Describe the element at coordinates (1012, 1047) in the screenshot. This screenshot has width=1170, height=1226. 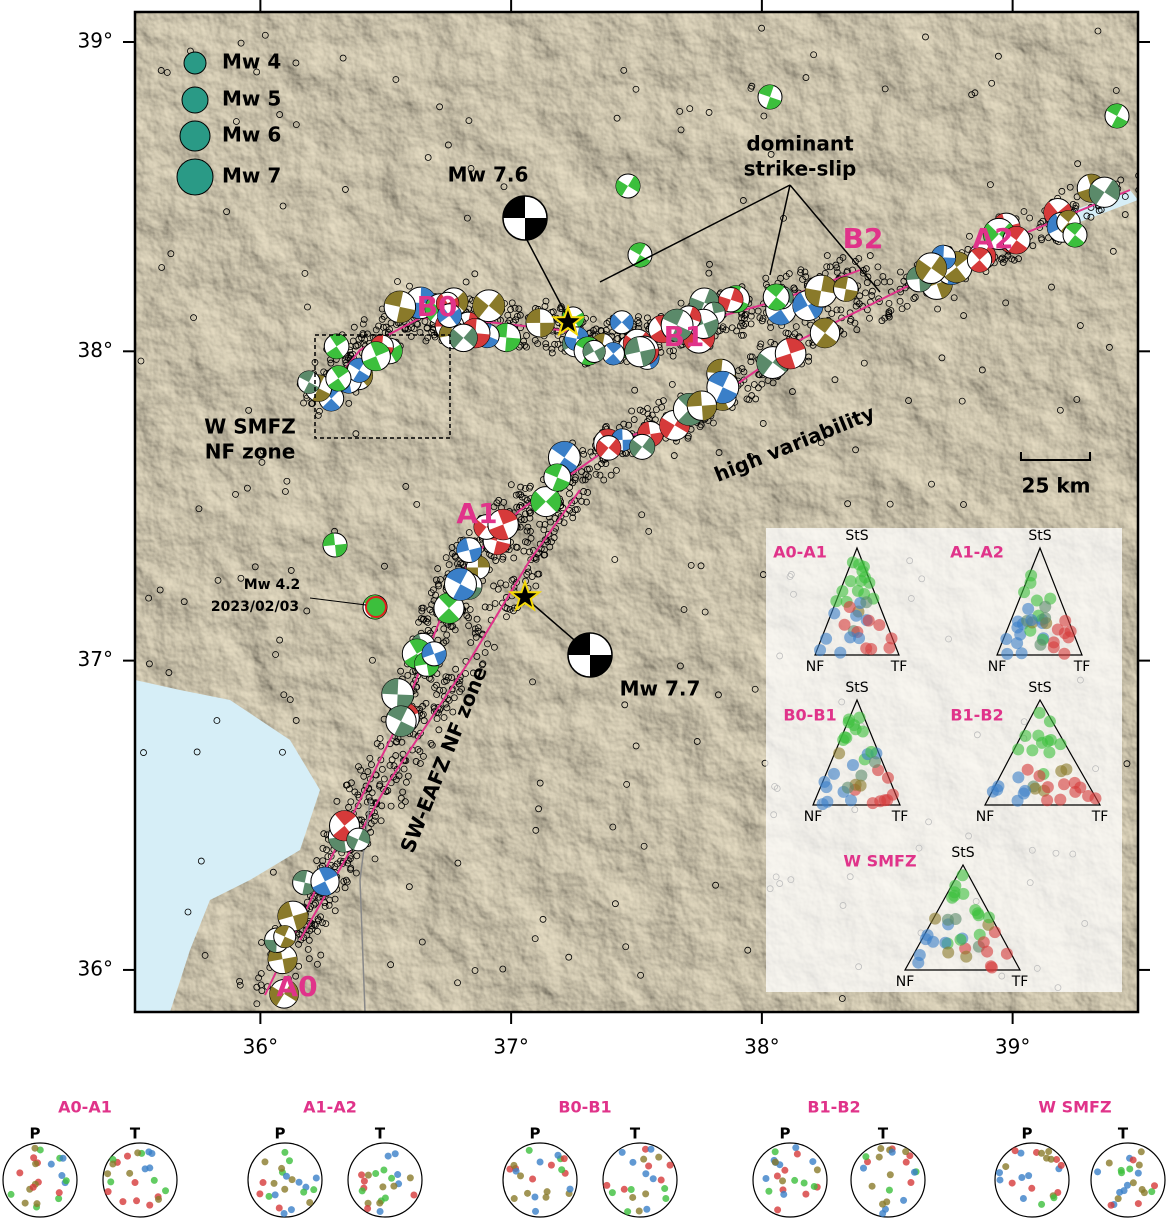
I see `tick-label: 39°` at that location.